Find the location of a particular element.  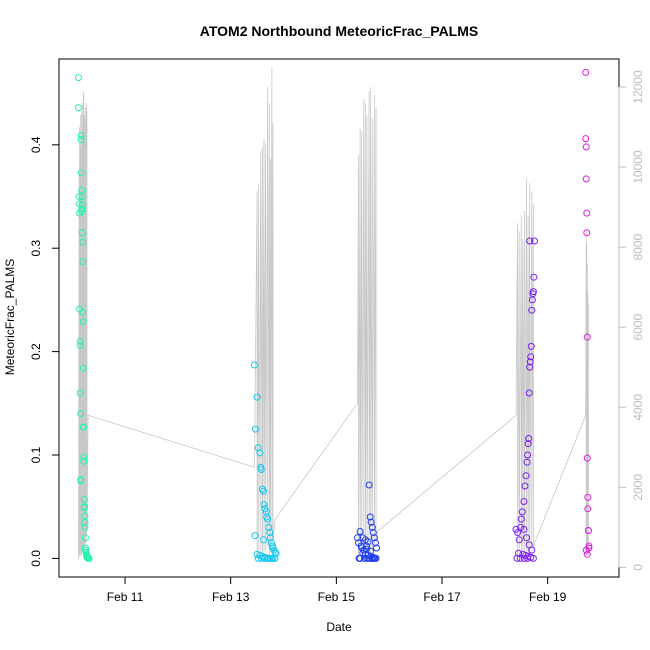

y-axis-label: MeteoricFrac_PALMS is located at coordinates (10, 317).